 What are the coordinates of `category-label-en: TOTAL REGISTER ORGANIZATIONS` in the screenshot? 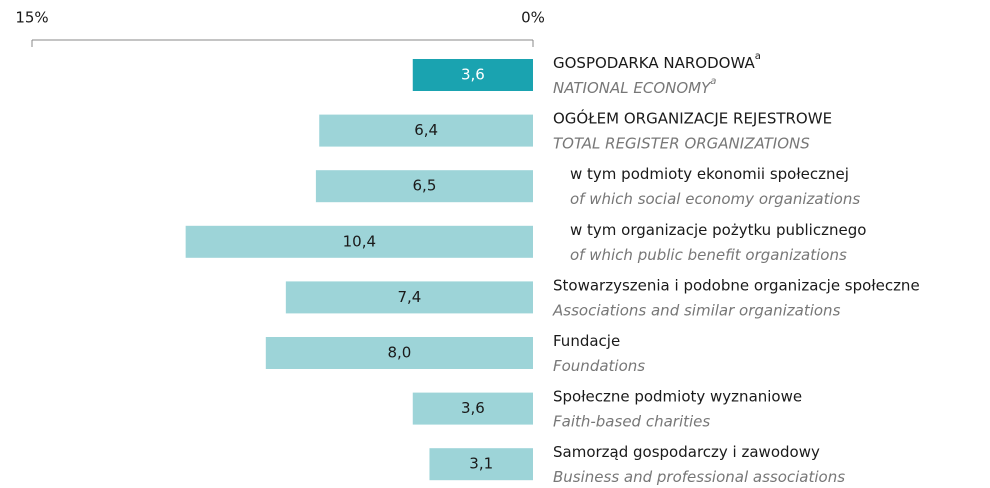 It's located at (681, 143).